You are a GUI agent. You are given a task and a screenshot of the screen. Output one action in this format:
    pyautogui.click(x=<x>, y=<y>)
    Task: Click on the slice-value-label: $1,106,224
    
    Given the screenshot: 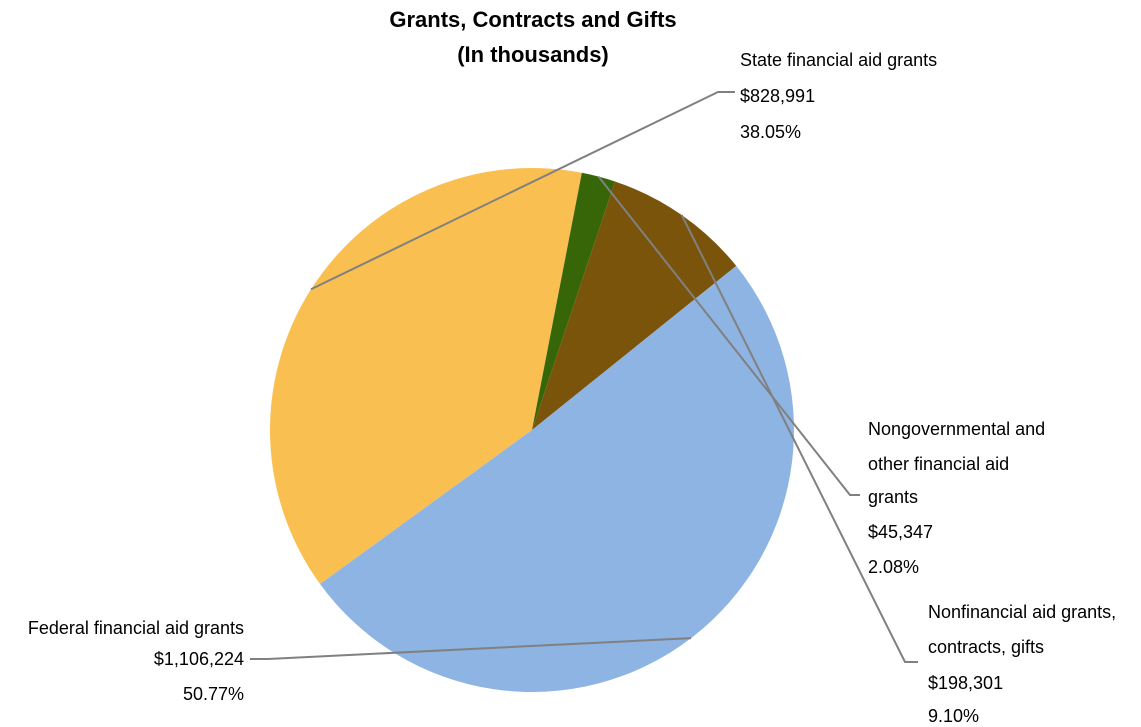 What is the action you would take?
    pyautogui.click(x=199, y=659)
    